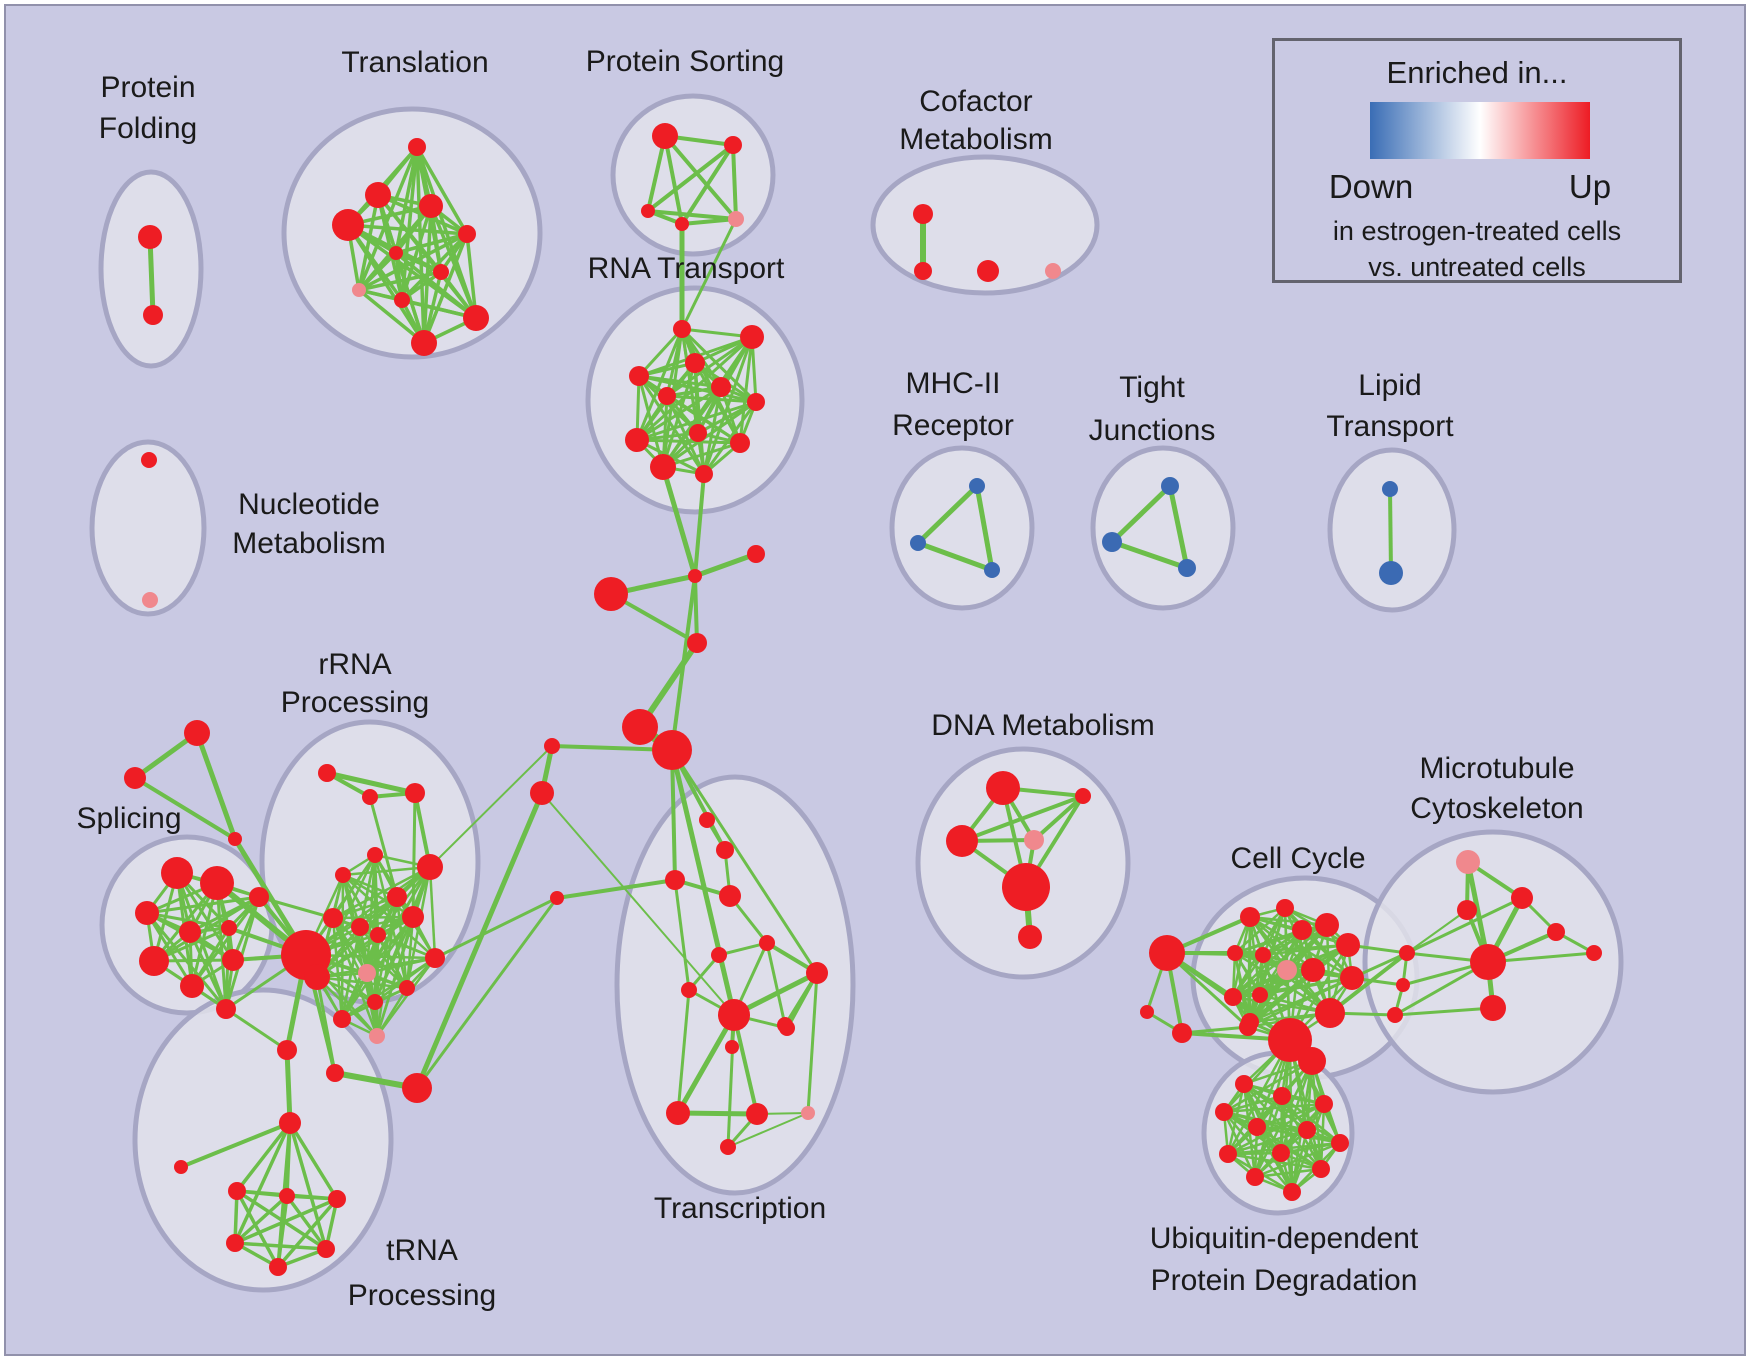 Image resolution: width=1750 pixels, height=1360 pixels. Describe the element at coordinates (354, 664) in the screenshot. I see `cluster-label-rrna-processing-line1: rRNA` at that location.